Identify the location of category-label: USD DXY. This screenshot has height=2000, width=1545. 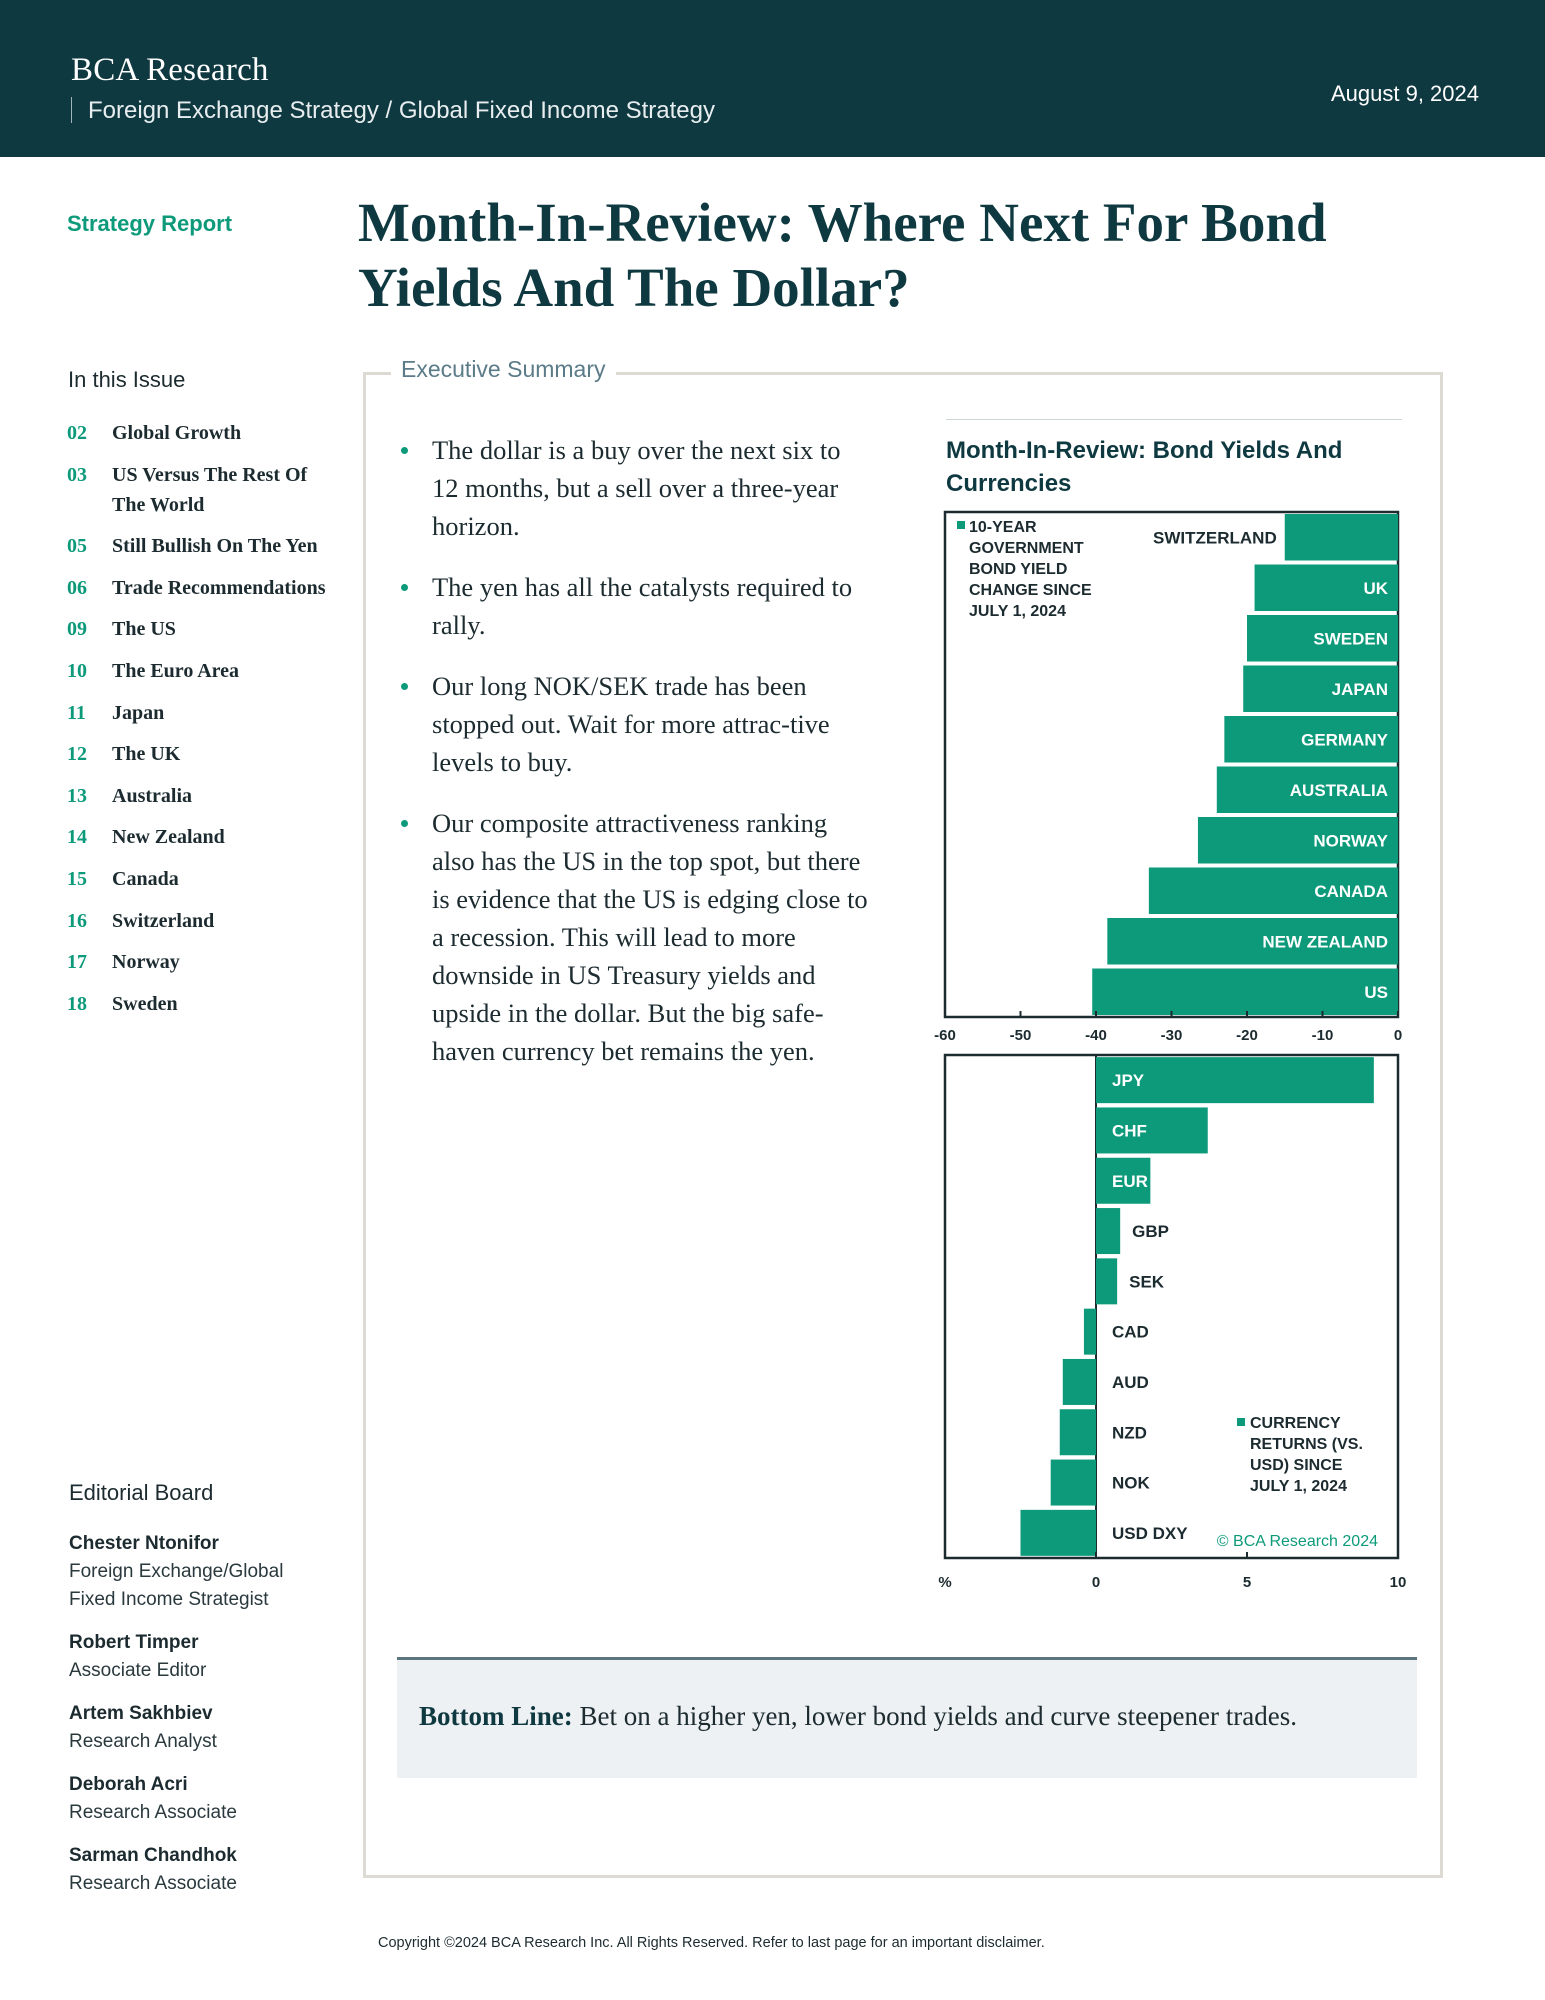
(1150, 1533).